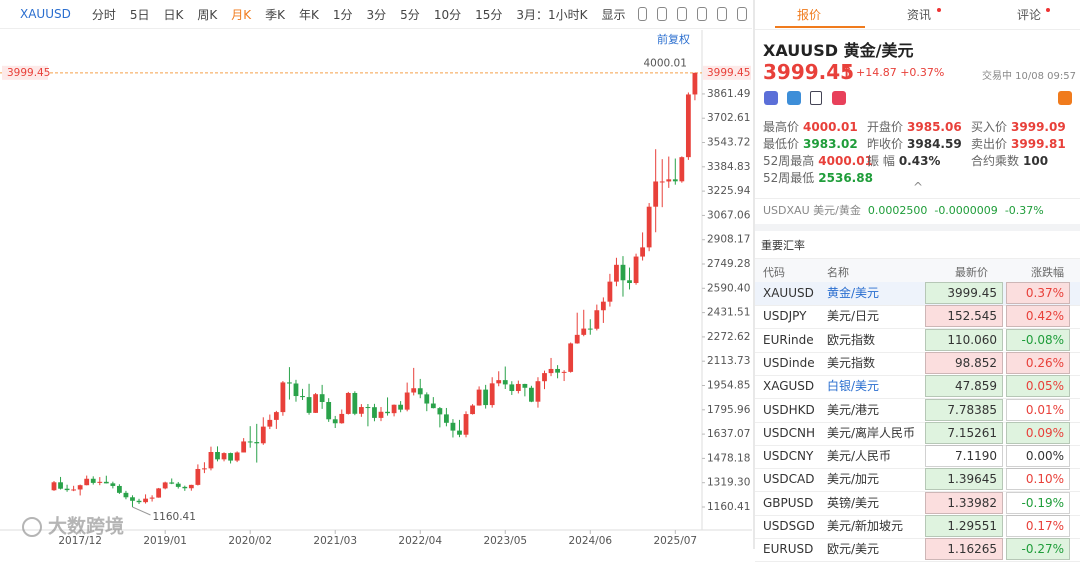  Describe the element at coordinates (702, 14) in the screenshot. I see `draw-icon` at that location.